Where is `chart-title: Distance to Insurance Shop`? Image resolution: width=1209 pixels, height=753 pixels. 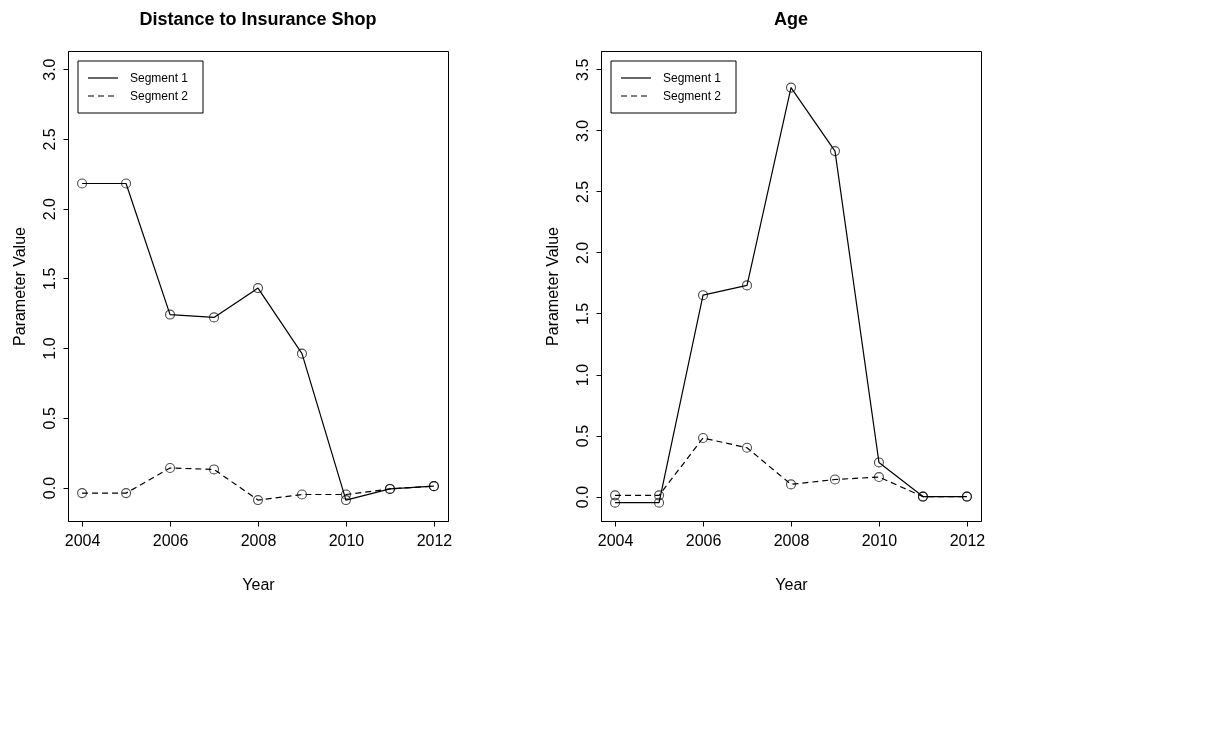 chart-title: Distance to Insurance Shop is located at coordinates (258, 19).